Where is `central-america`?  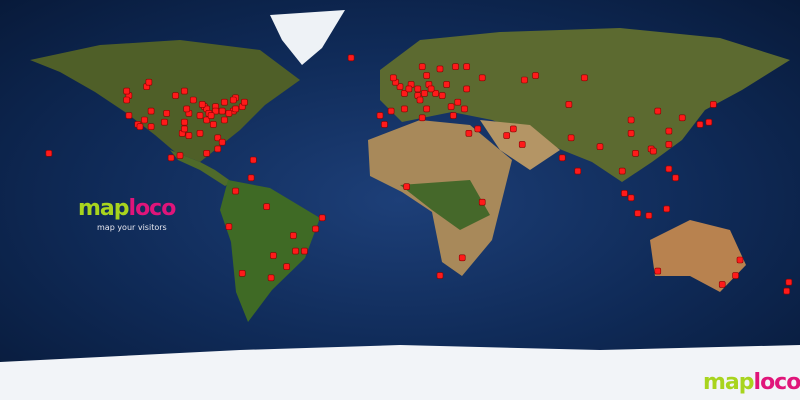 central-america is located at coordinates (201, 168).